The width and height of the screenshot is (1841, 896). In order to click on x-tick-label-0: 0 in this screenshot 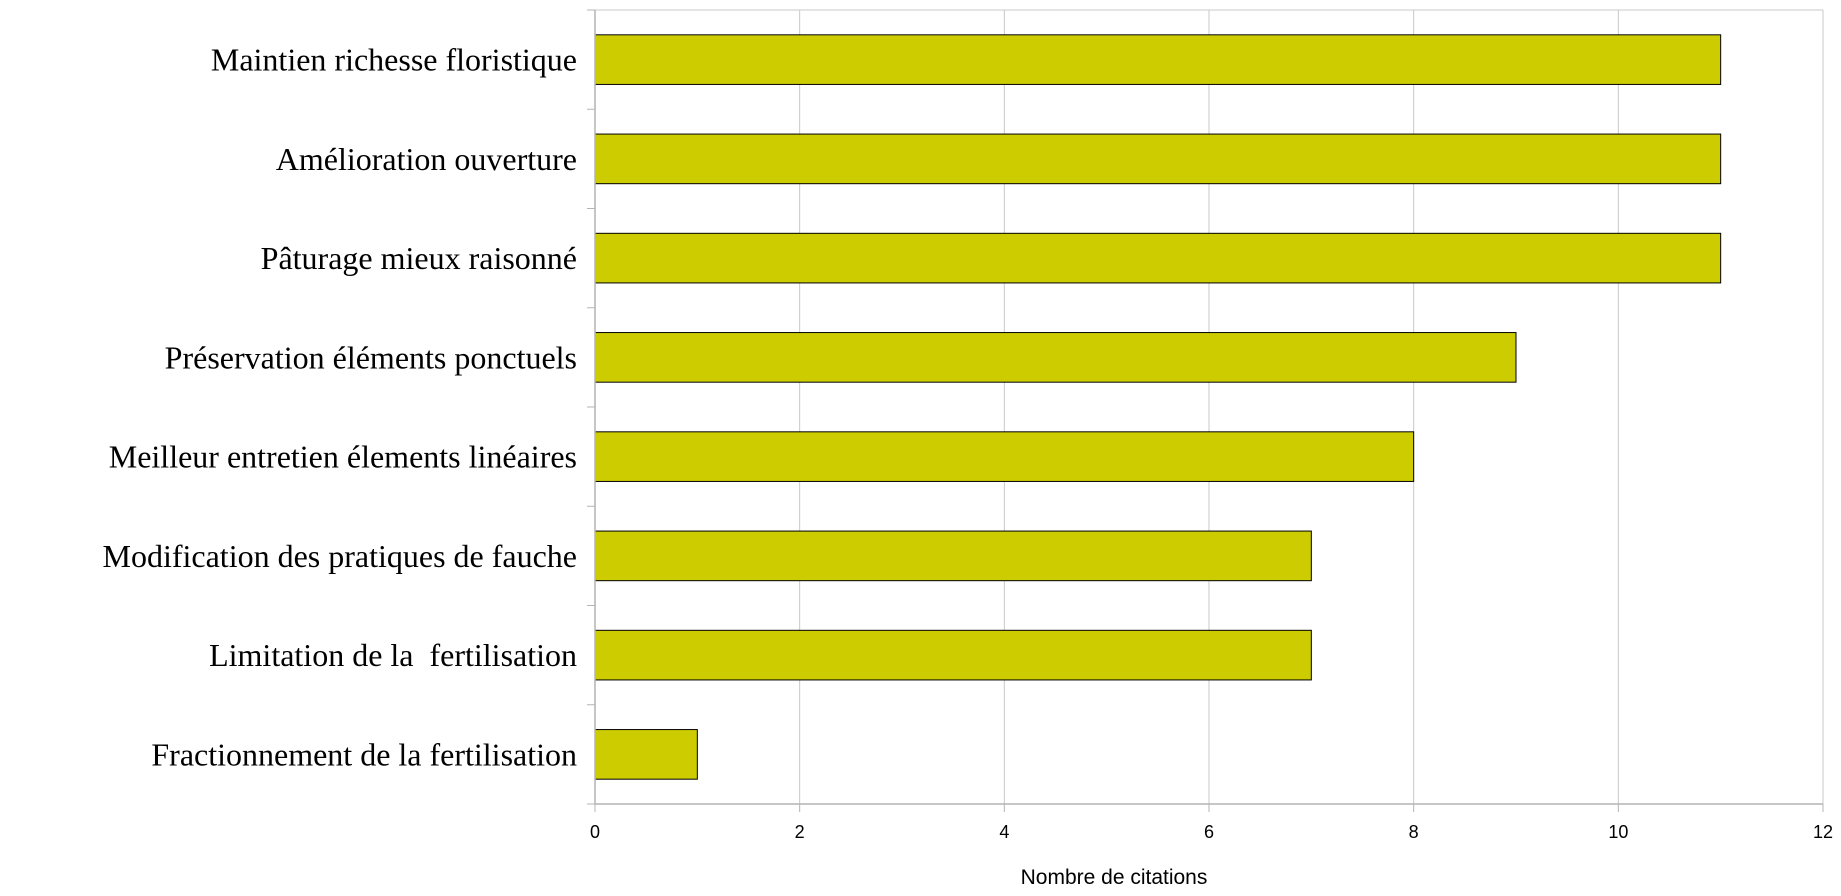, I will do `click(595, 832)`.